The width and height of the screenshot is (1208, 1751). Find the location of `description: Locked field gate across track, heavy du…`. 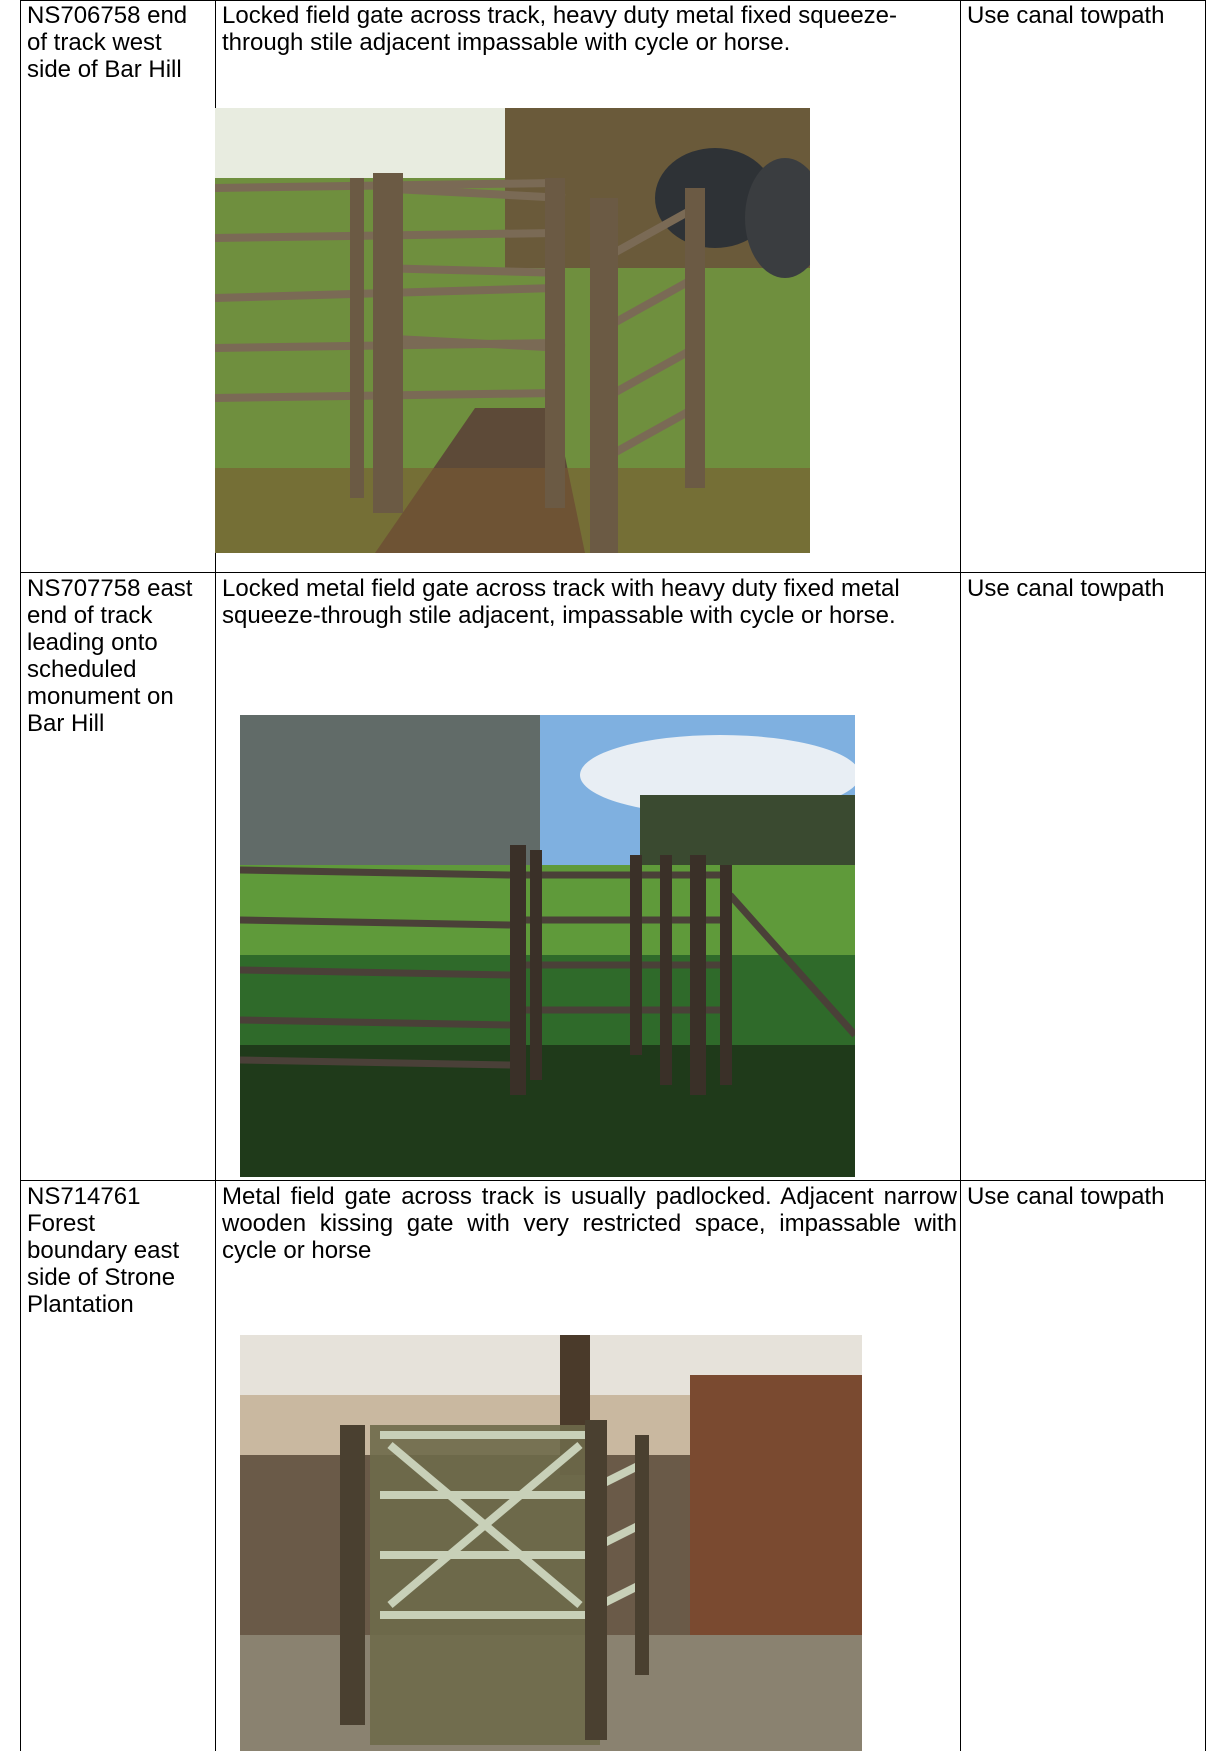

description: Locked field gate across track, heavy du… is located at coordinates (560, 29).